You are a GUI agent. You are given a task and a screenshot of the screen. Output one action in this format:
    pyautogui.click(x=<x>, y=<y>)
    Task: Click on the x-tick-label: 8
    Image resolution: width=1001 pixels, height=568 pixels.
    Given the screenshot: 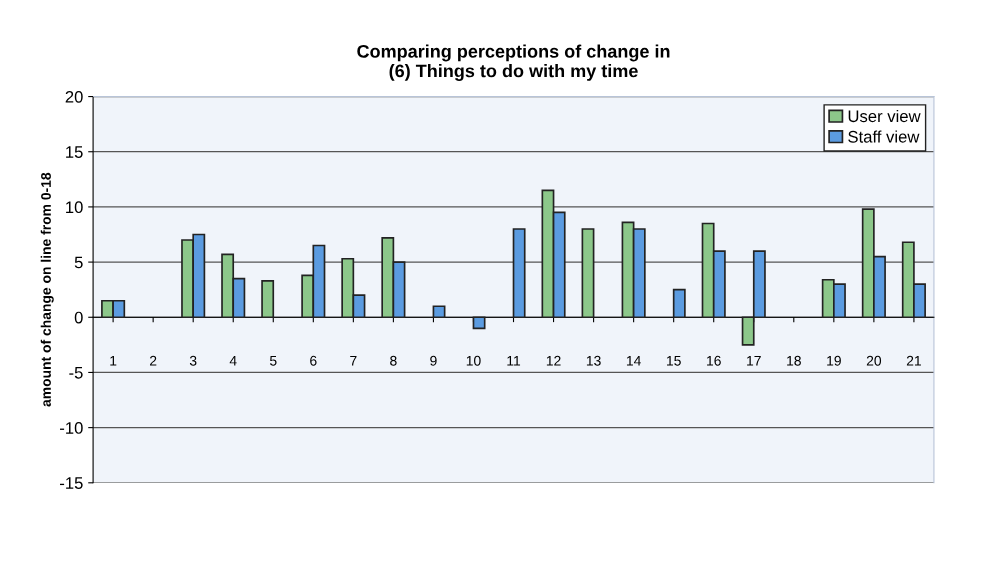 What is the action you would take?
    pyautogui.click(x=393, y=360)
    